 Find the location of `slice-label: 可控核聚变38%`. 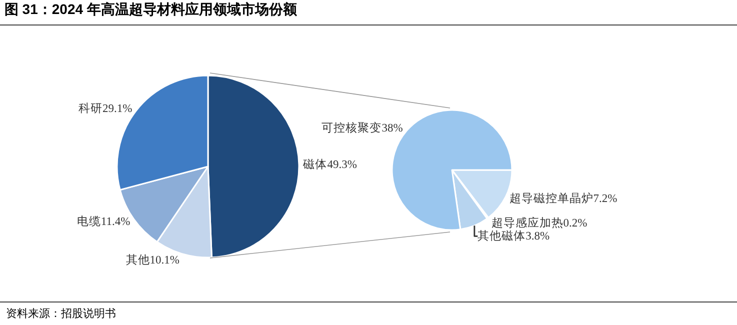

slice-label: 可控核聚变38% is located at coordinates (363, 127).